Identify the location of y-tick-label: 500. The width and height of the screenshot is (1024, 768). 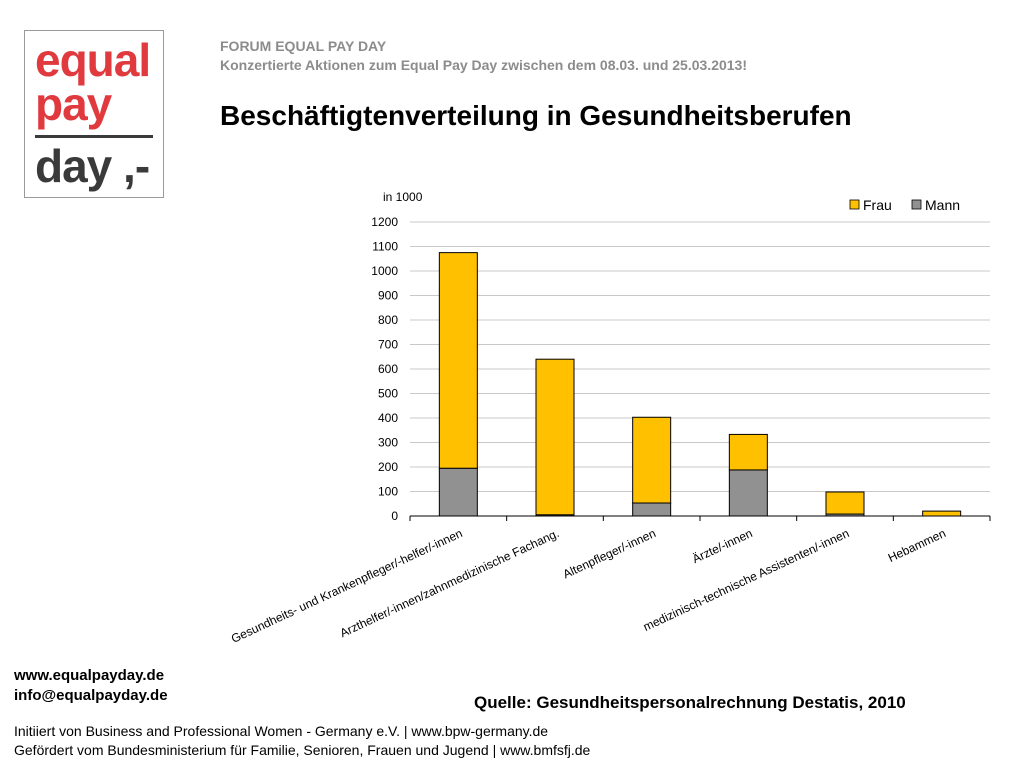
(388, 394).